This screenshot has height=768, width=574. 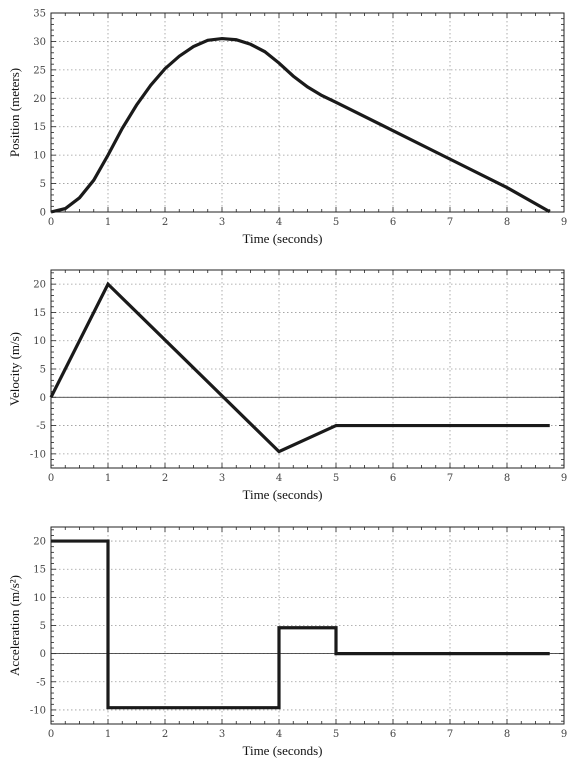 What do you see at coordinates (222, 734) in the screenshot?
I see `acceleration-x-tick-label: 3` at bounding box center [222, 734].